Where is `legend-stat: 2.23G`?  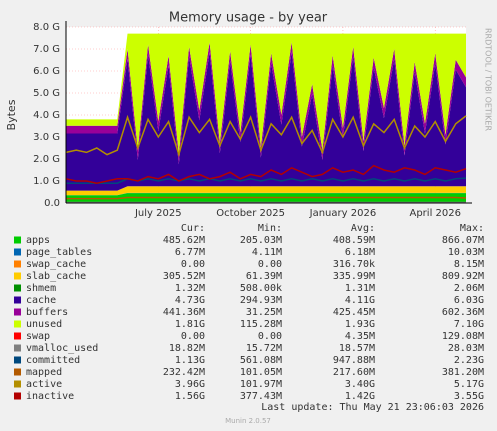 legend-stat: 2.23G is located at coordinates (469, 360).